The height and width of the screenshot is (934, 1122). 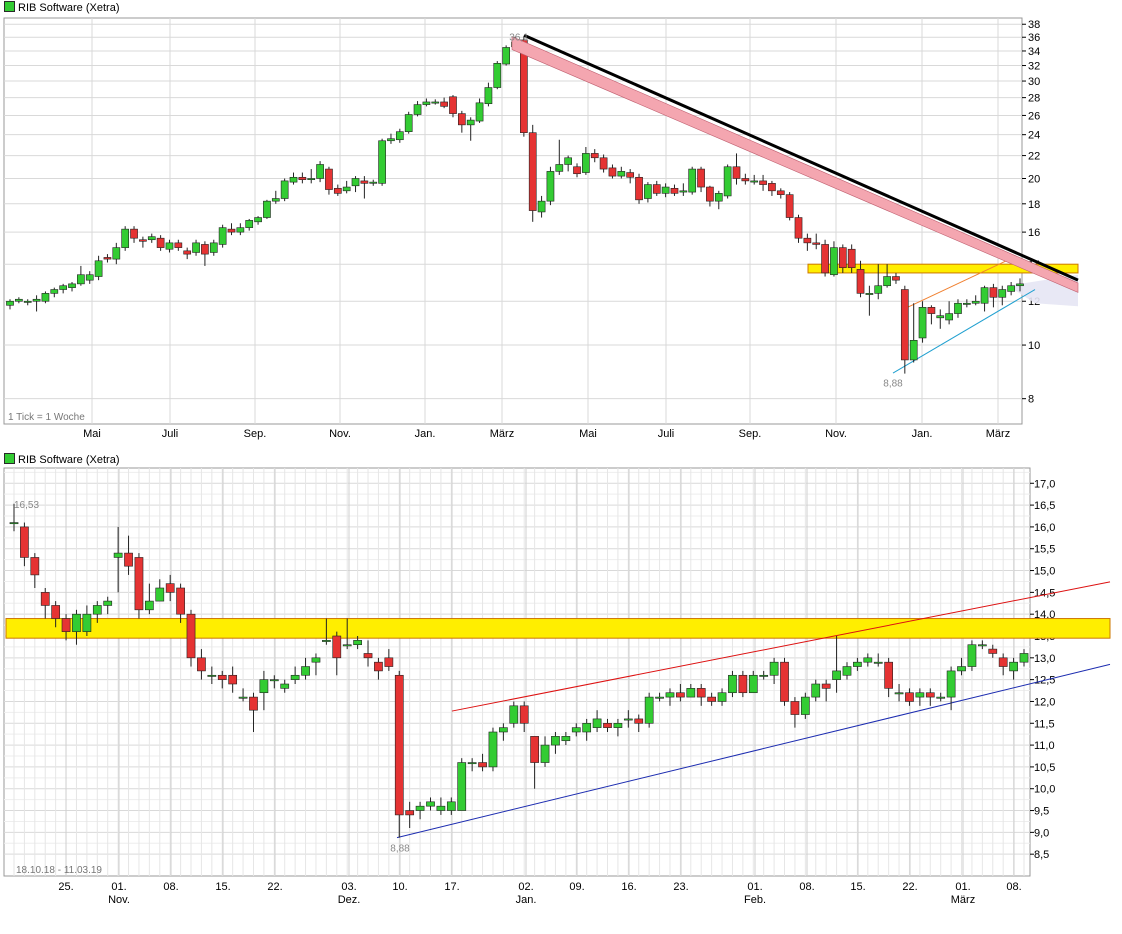 I want to click on top-downtrend-ribbon, so click(x=795, y=164).